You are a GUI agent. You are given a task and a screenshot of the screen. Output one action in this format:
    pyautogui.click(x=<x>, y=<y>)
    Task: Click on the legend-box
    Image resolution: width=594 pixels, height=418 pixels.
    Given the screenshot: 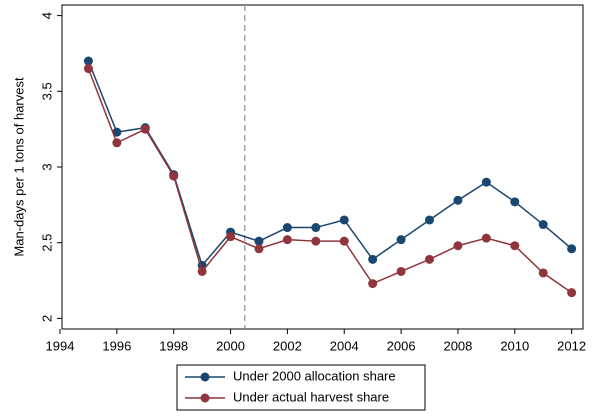 What is the action you would take?
    pyautogui.click(x=301, y=387)
    